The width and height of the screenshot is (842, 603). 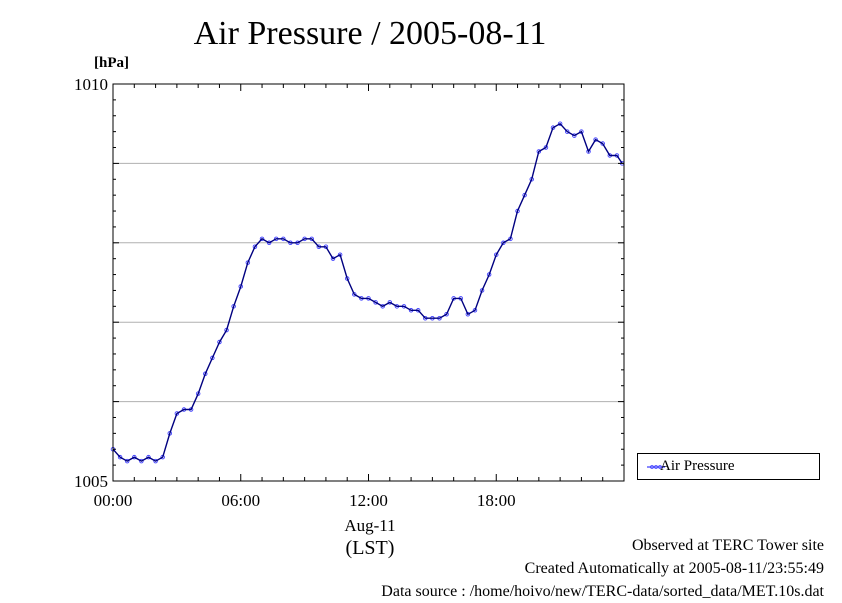 I want to click on x-tick-label-0000: 00:00, so click(x=113, y=500).